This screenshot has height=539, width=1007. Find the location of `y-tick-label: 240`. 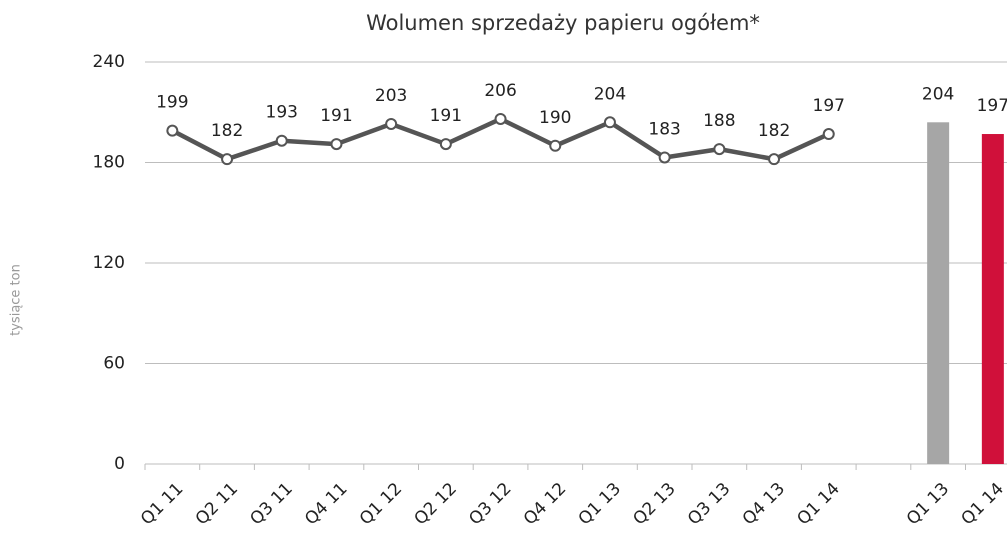

y-tick-label: 240 is located at coordinates (109, 62).